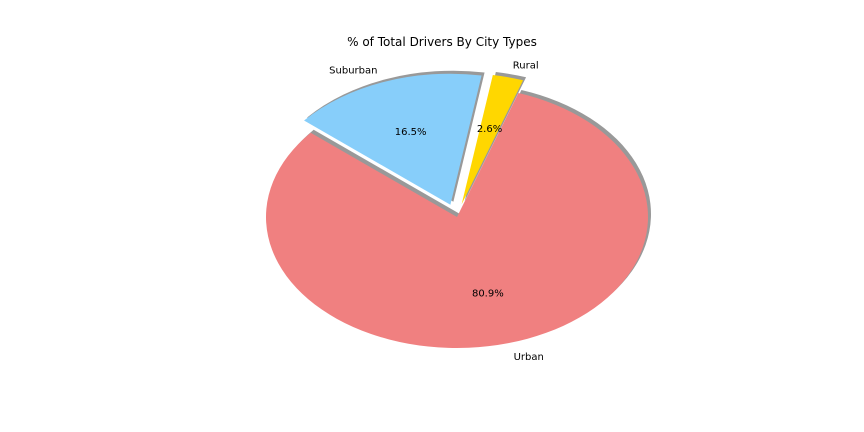  What do you see at coordinates (442, 42) in the screenshot?
I see `chart-title: % of Total Drivers By City Types` at bounding box center [442, 42].